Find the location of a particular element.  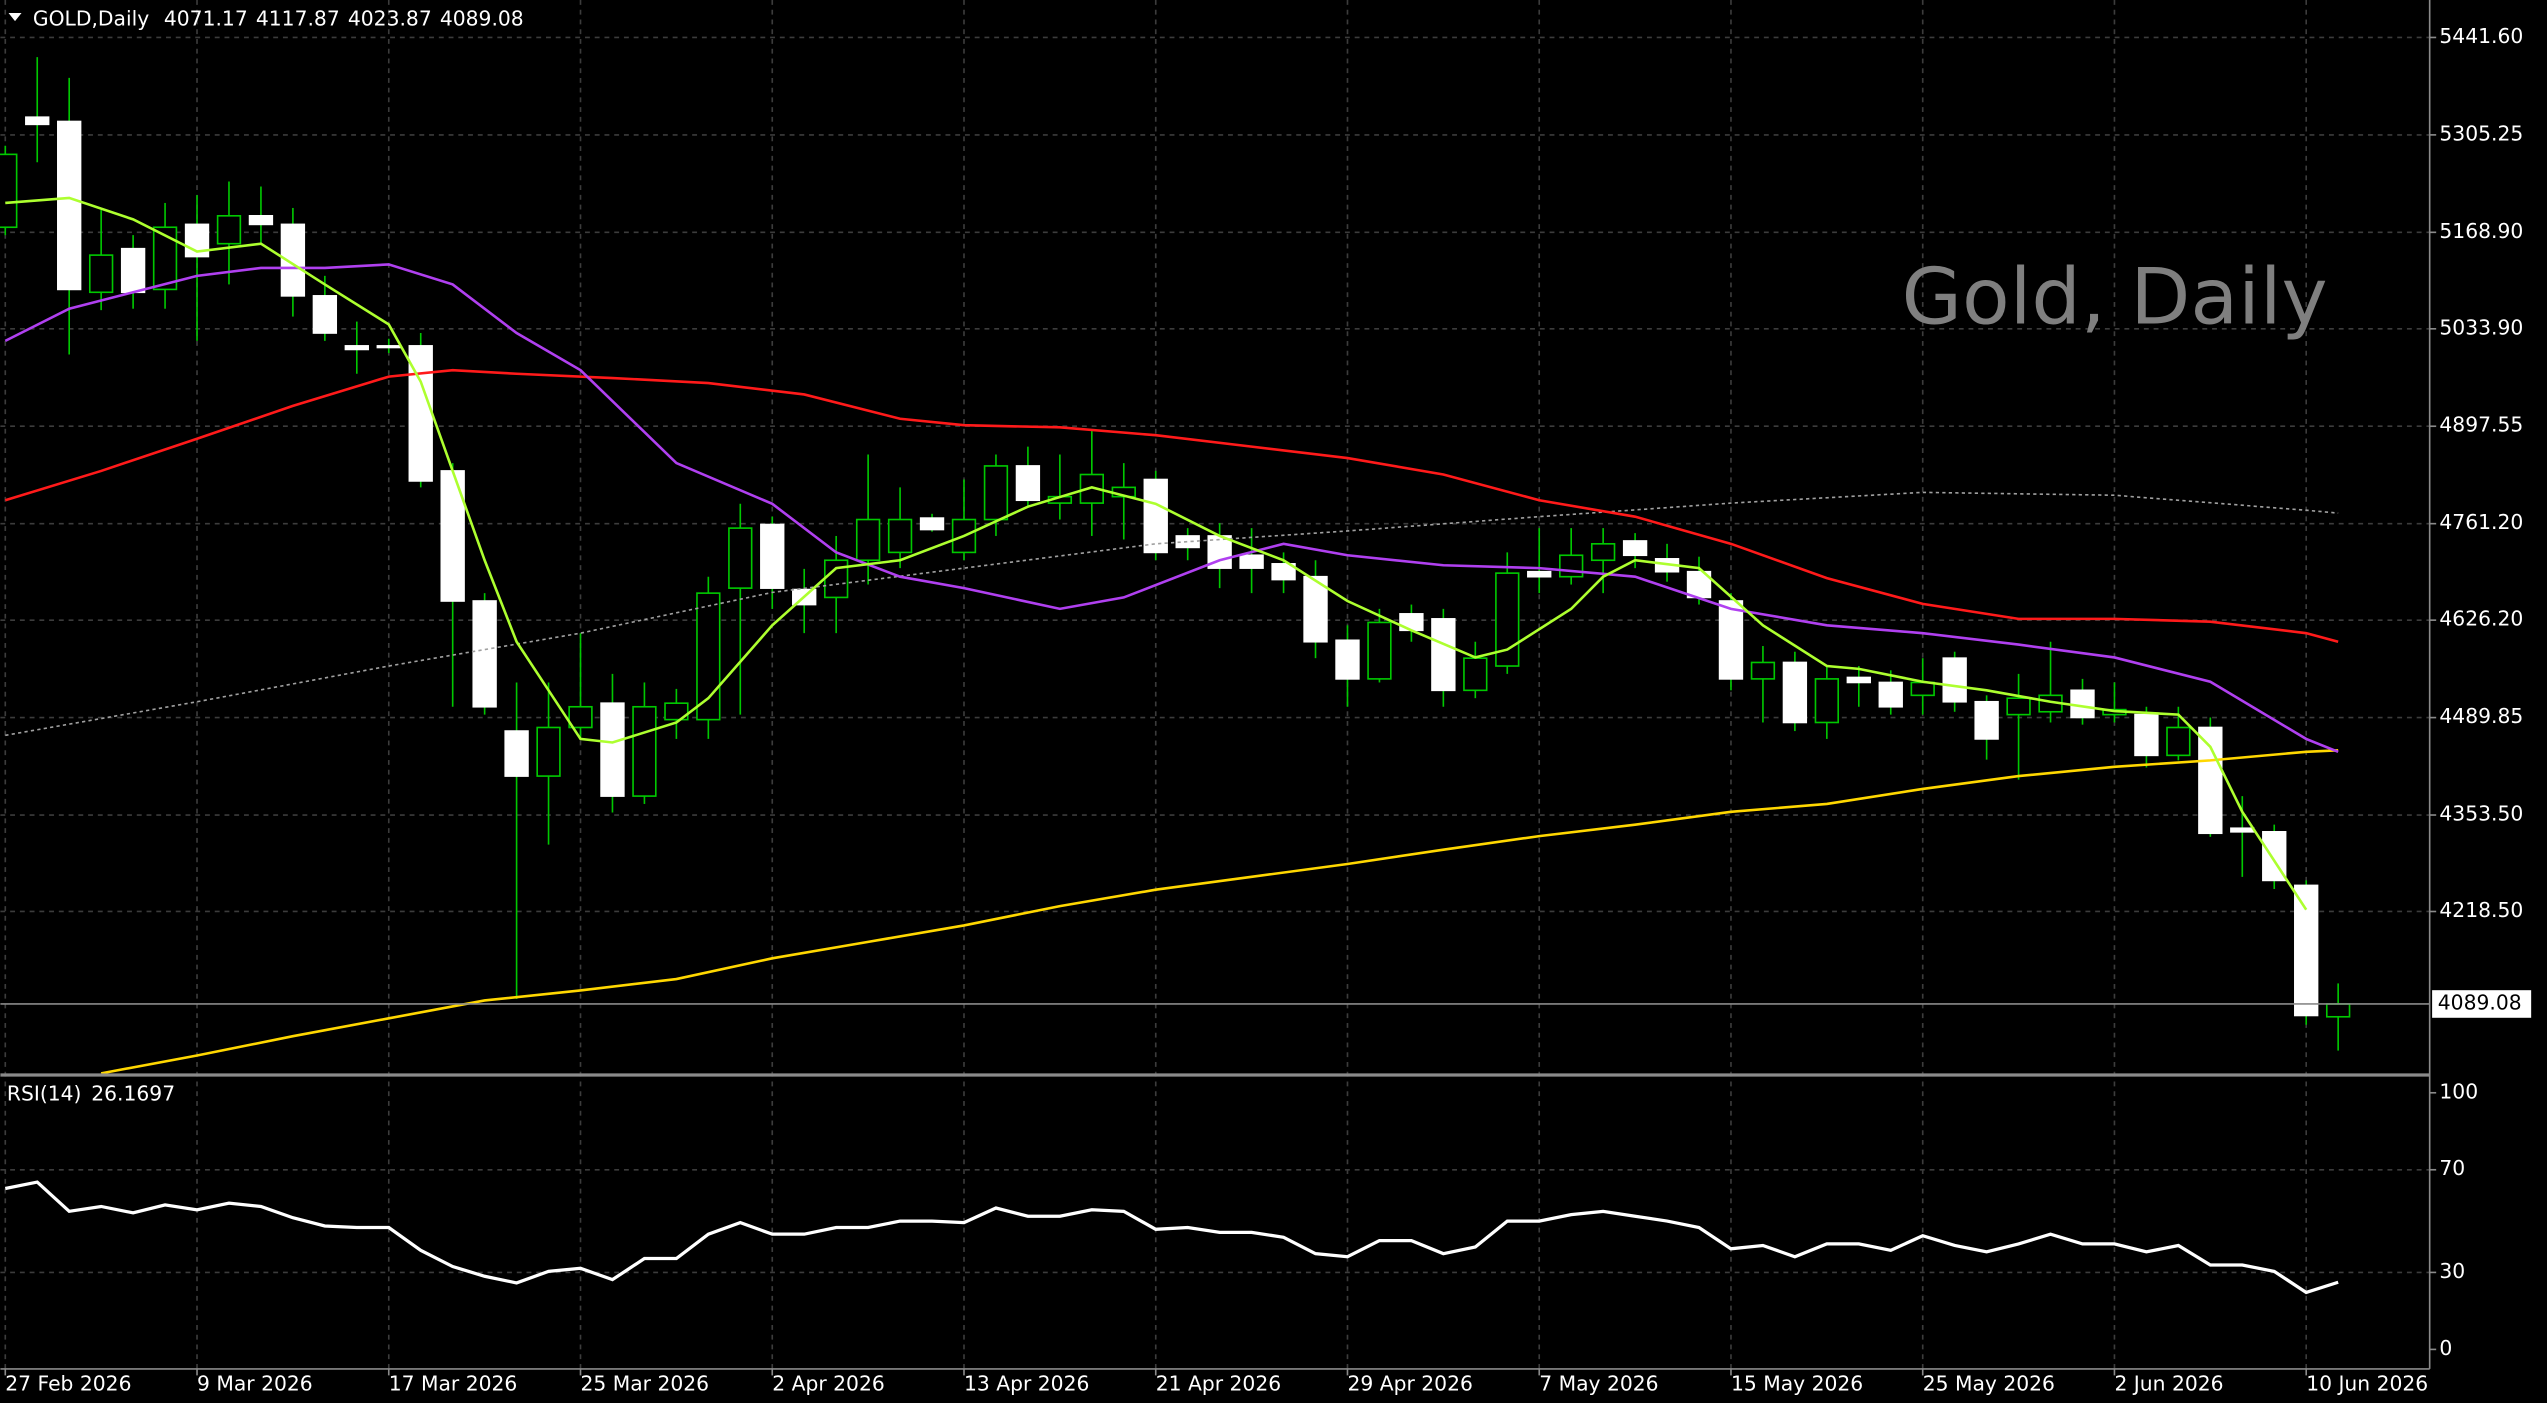

y-tick-label: 4218.50 is located at coordinates (2481, 910).